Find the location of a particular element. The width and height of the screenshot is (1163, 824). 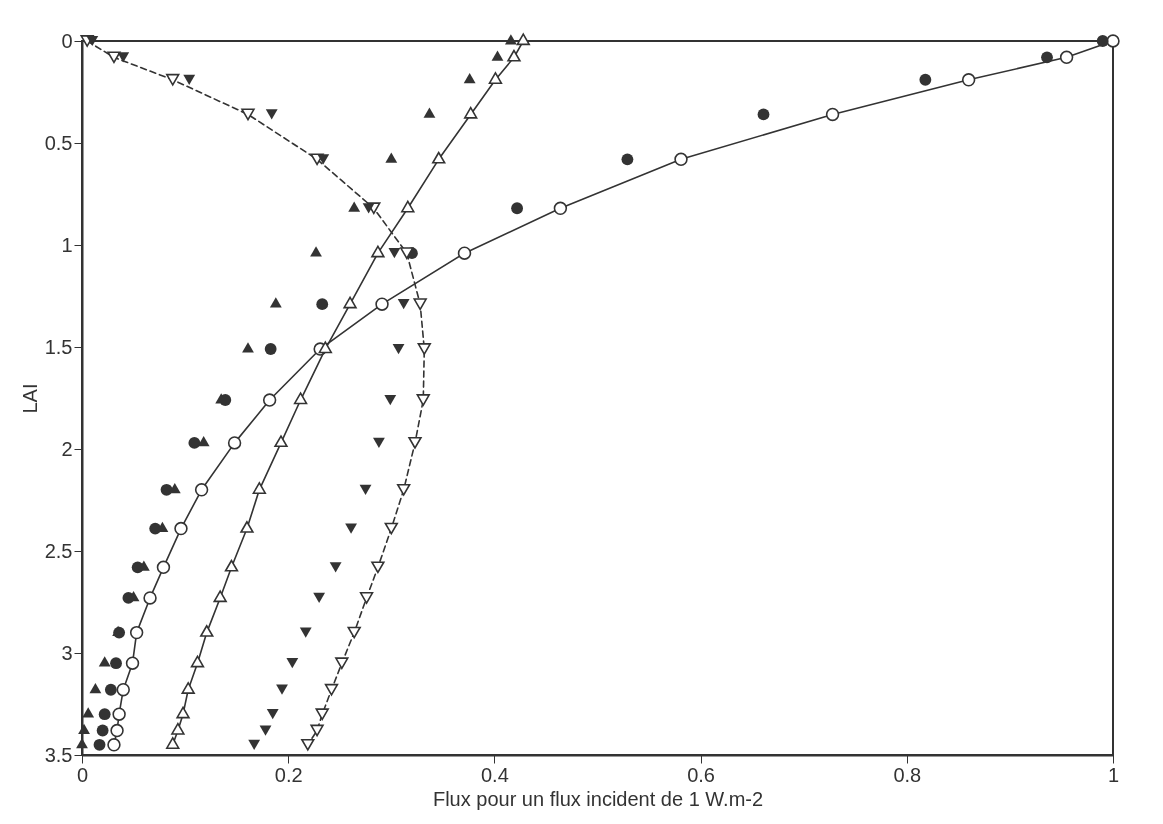

y-tick-label: 0 is located at coordinates (67, 40).